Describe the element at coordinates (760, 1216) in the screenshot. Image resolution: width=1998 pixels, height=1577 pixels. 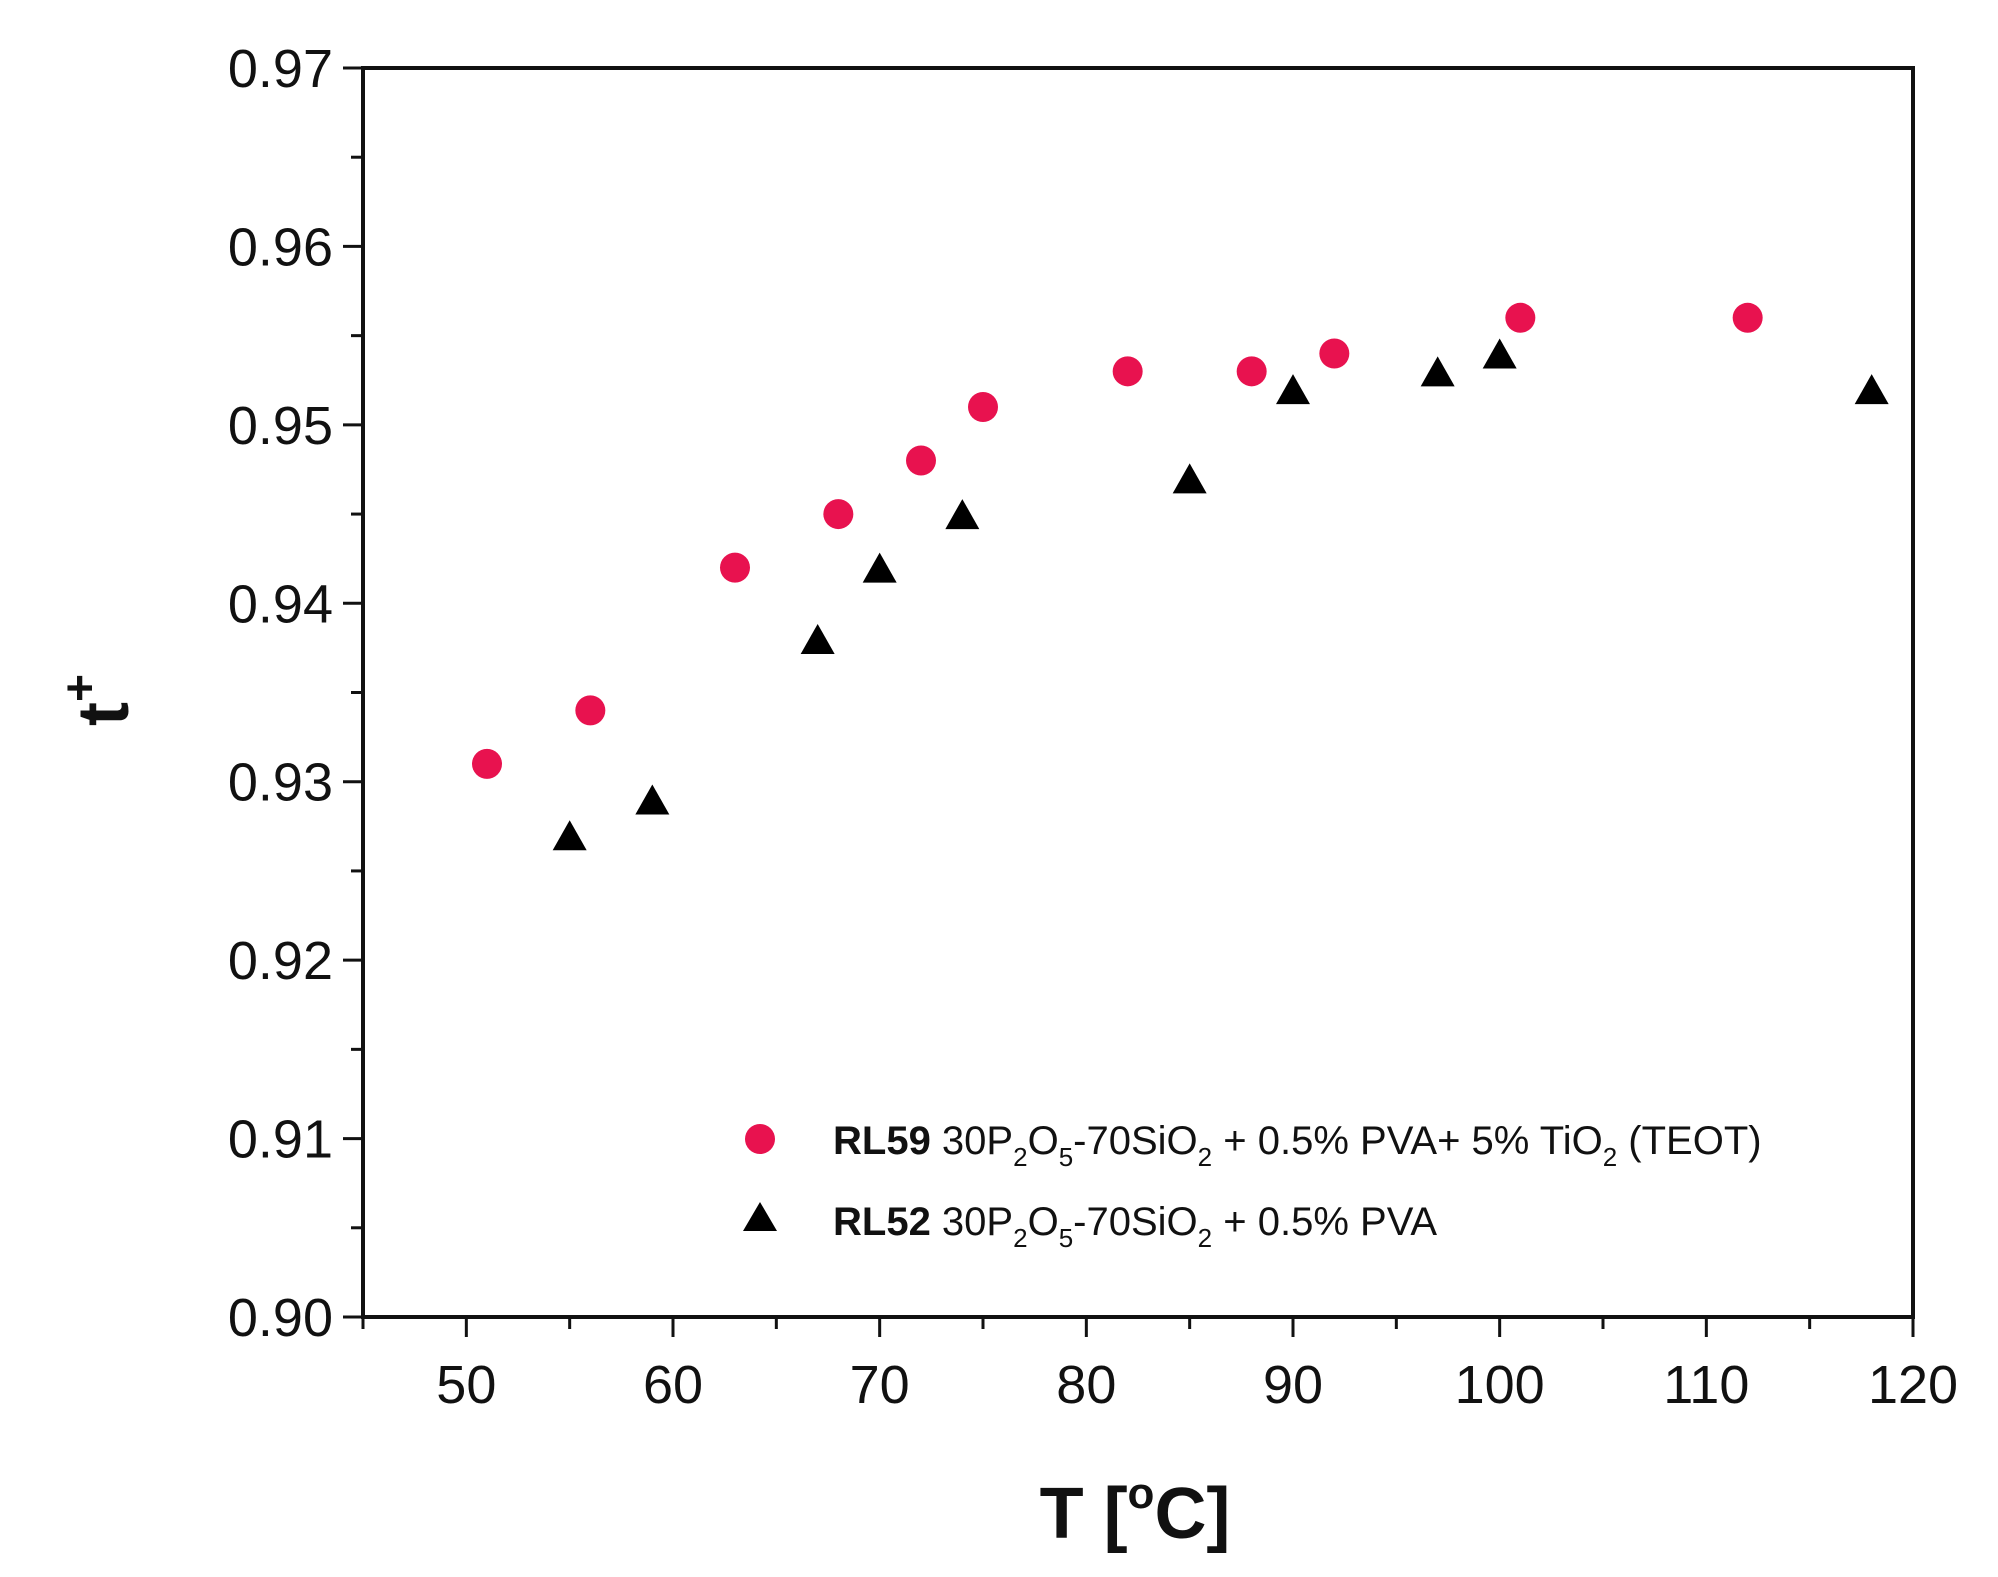
I see `legend-marker-rl52` at that location.